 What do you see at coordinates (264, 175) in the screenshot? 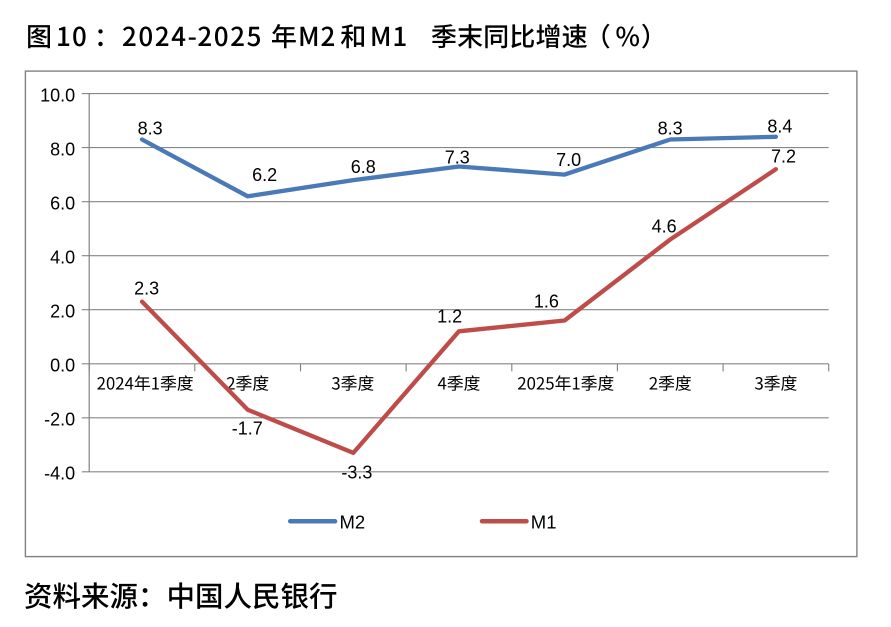
I see `svg-text: 6.2` at bounding box center [264, 175].